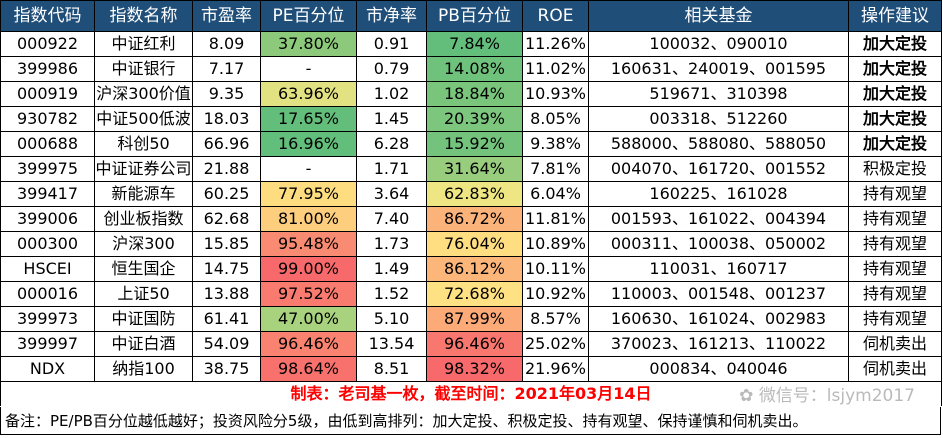 Image resolution: width=943 pixels, height=438 pixels. Describe the element at coordinates (47, 294) in the screenshot. I see `index-code-cell: 000016` at that location.